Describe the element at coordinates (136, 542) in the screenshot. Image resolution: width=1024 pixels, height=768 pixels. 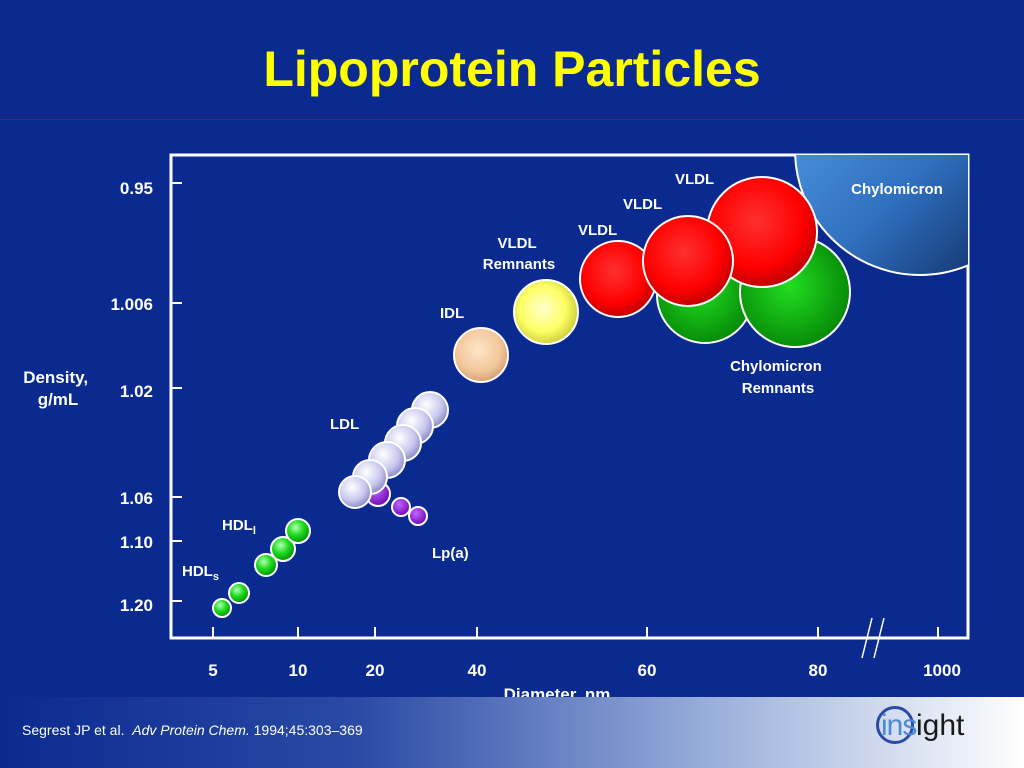
I see `y-tick-label: 1.10` at that location.